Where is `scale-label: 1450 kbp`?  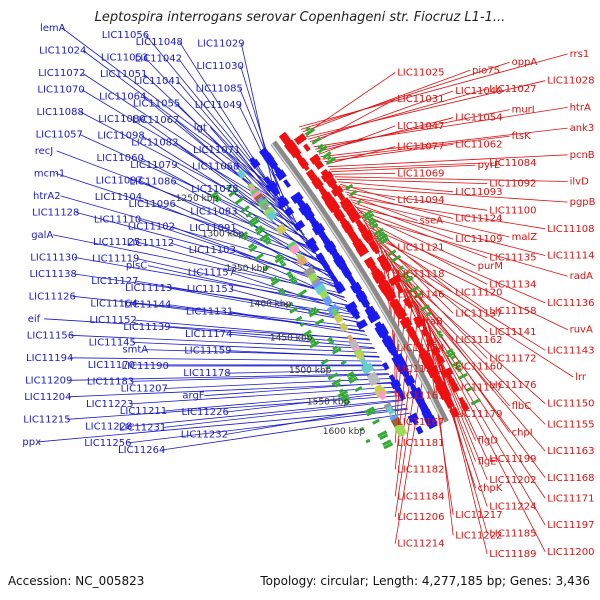 scale-label: 1450 kbp is located at coordinates (291, 339).